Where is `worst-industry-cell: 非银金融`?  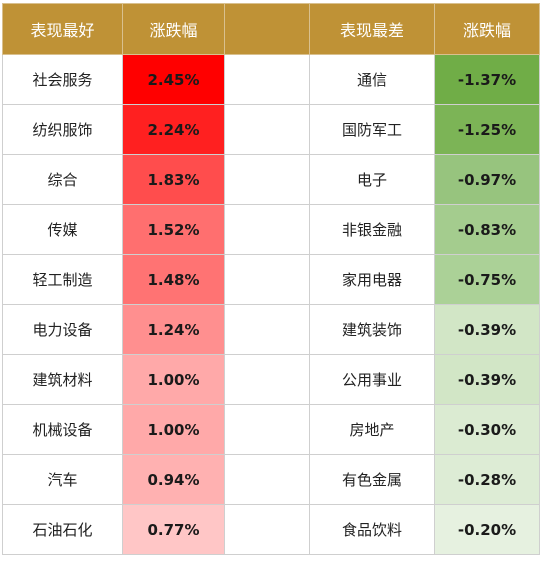 worst-industry-cell: 非银金融 is located at coordinates (372, 229).